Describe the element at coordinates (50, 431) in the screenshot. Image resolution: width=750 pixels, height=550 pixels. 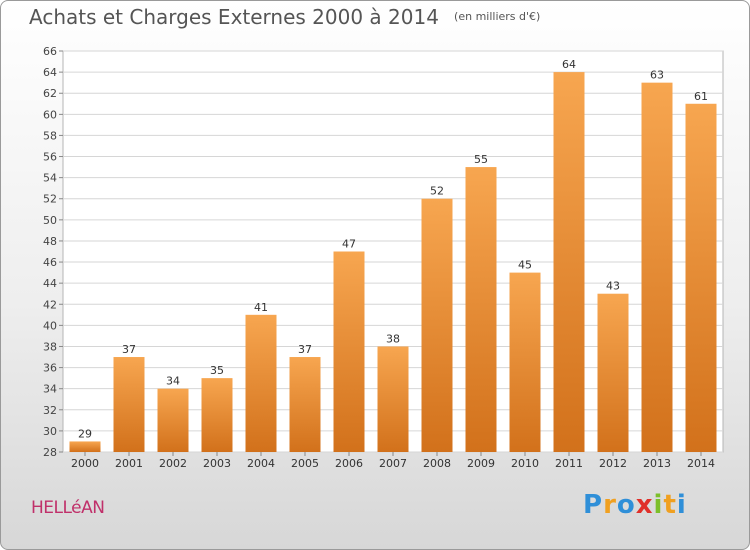
I see `y-tick-label: 30` at that location.